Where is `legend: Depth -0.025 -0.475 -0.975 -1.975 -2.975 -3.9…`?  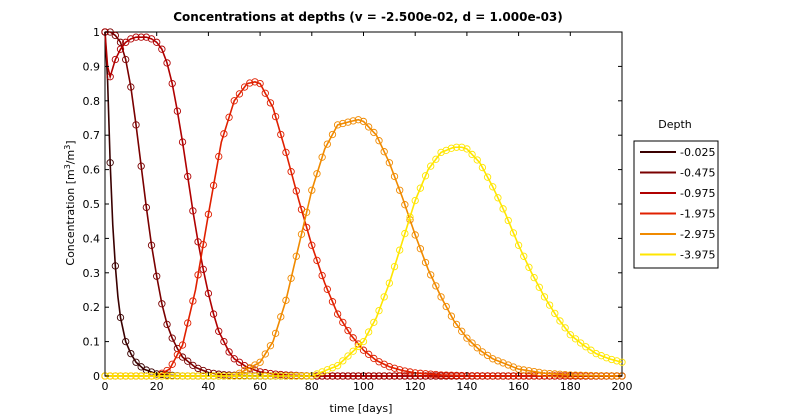 legend: Depth -0.025 -0.475 -0.975 -1.975 -2.975 -3.9… is located at coordinates (676, 193).